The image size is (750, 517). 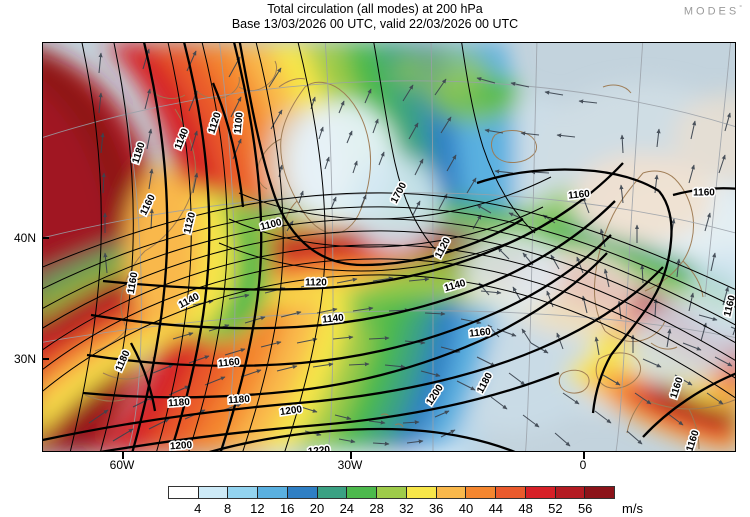 I want to click on svg-text: 1120, so click(x=316, y=283).